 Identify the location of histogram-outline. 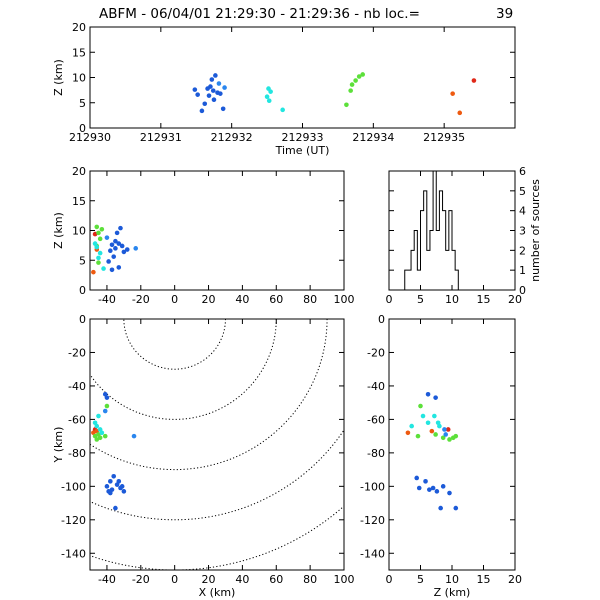
(431, 230).